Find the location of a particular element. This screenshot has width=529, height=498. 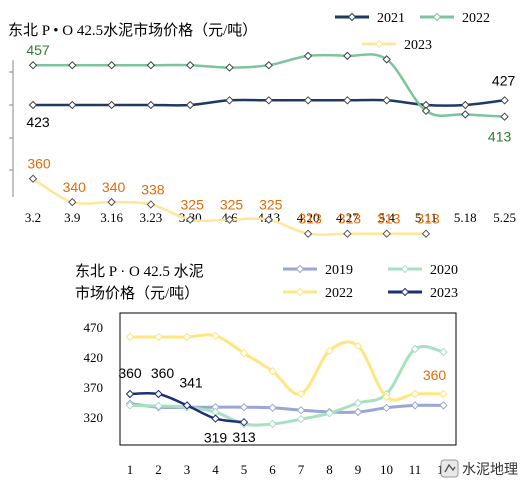

data-label-2023-9: 313 is located at coordinates (389, 219).